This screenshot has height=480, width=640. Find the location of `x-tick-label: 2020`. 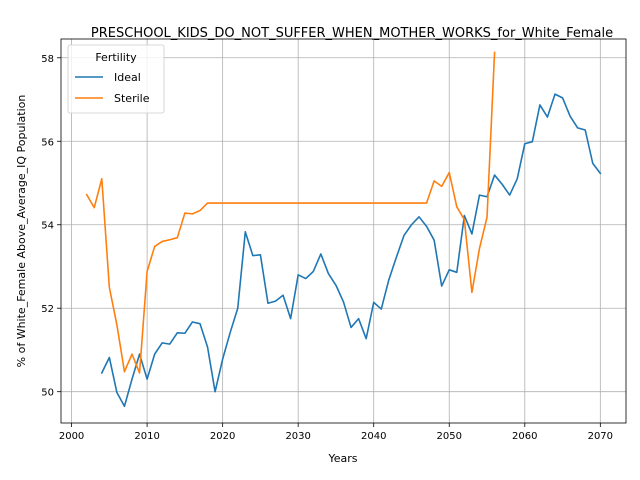

x-tick-label: 2020 is located at coordinates (222, 436).